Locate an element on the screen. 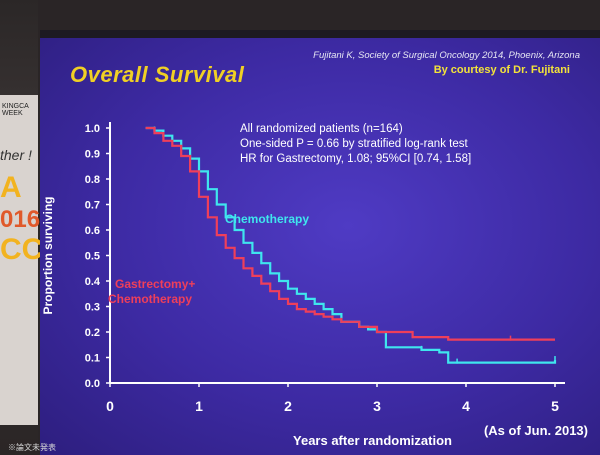 This screenshot has width=600, height=455. event-banner: KINGCA WEEK ther ! A 016 CC is located at coordinates (21, 260).